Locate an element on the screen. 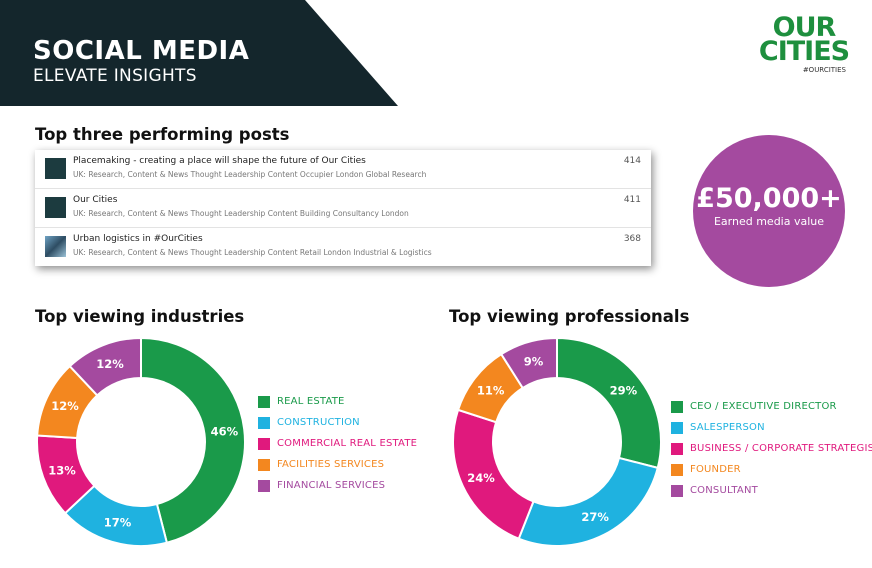 This screenshot has height=568, width=872. legend-label: CONSTRUCTION is located at coordinates (318, 422).